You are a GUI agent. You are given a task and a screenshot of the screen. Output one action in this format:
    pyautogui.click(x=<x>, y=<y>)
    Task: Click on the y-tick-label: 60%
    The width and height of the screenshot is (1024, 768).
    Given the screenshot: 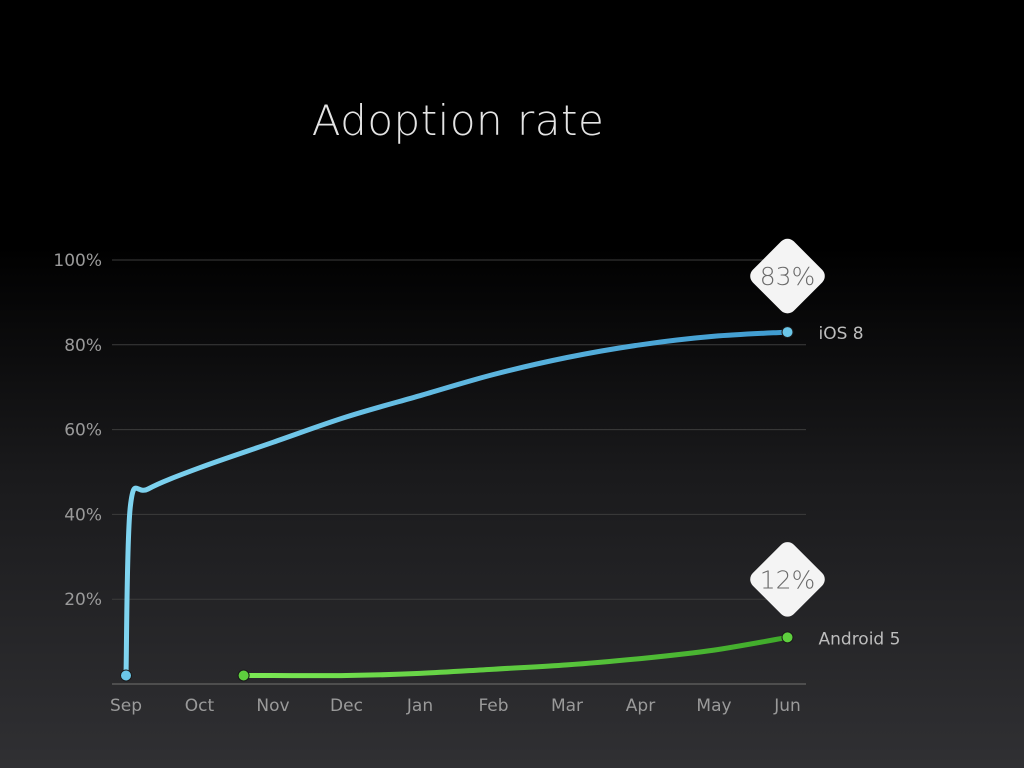 What is the action you would take?
    pyautogui.click(x=83, y=431)
    